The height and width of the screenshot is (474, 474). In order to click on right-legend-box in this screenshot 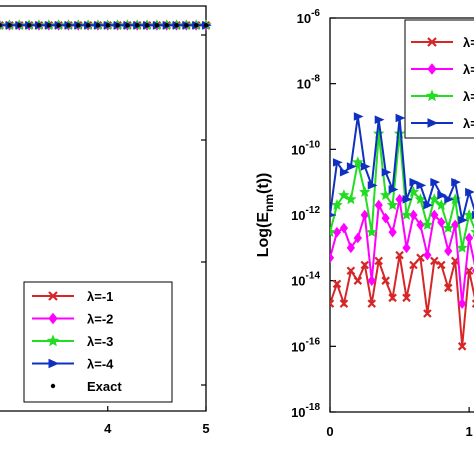, I will do `click(439, 79)`.